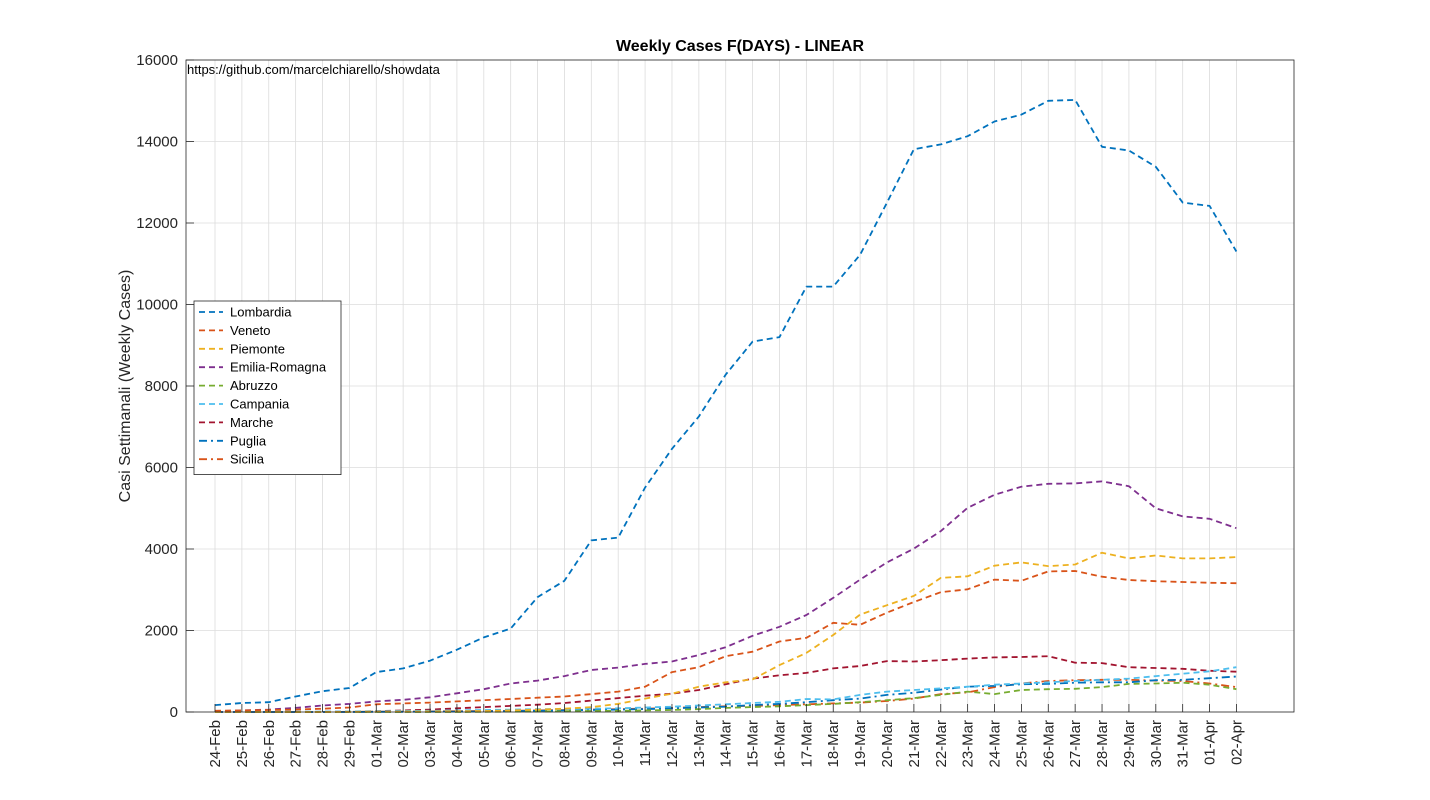 Image resolution: width=1430 pixels, height=800 pixels. Describe the element at coordinates (261, 312) in the screenshot. I see `legend-label: Lombardia` at that location.